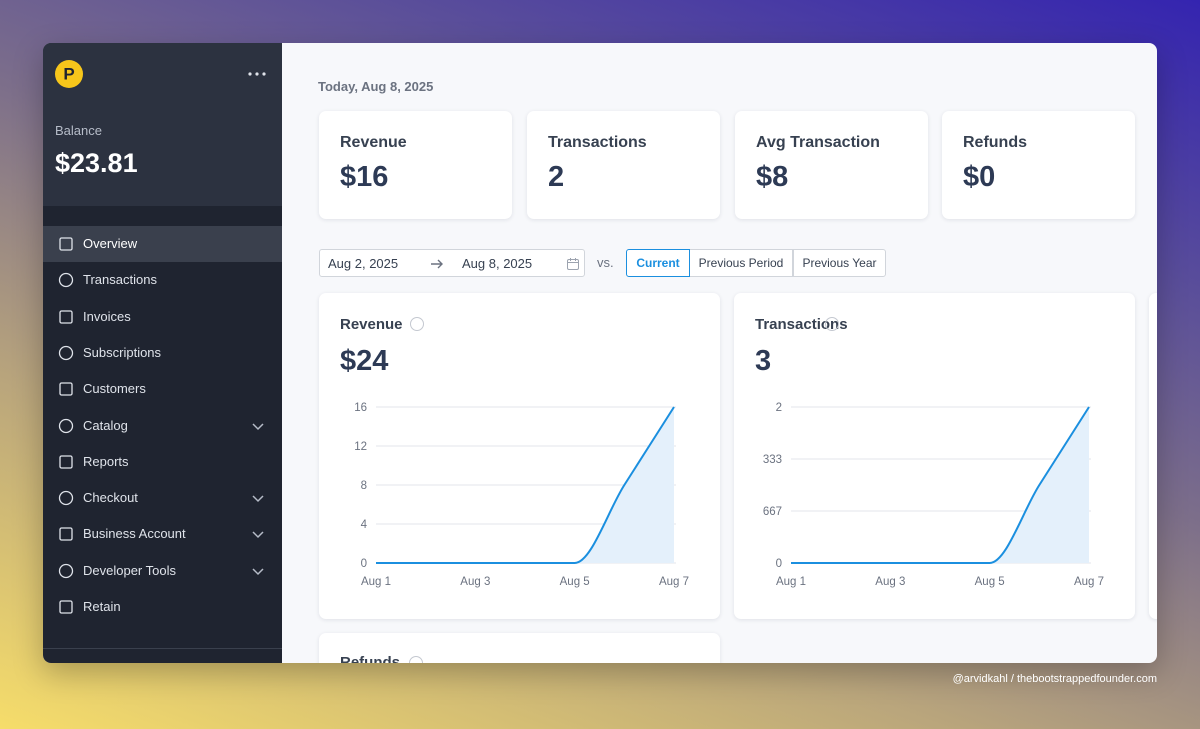 This screenshot has height=729, width=1200. Describe the element at coordinates (134, 534) in the screenshot. I see `nav-label: Business Account` at that location.